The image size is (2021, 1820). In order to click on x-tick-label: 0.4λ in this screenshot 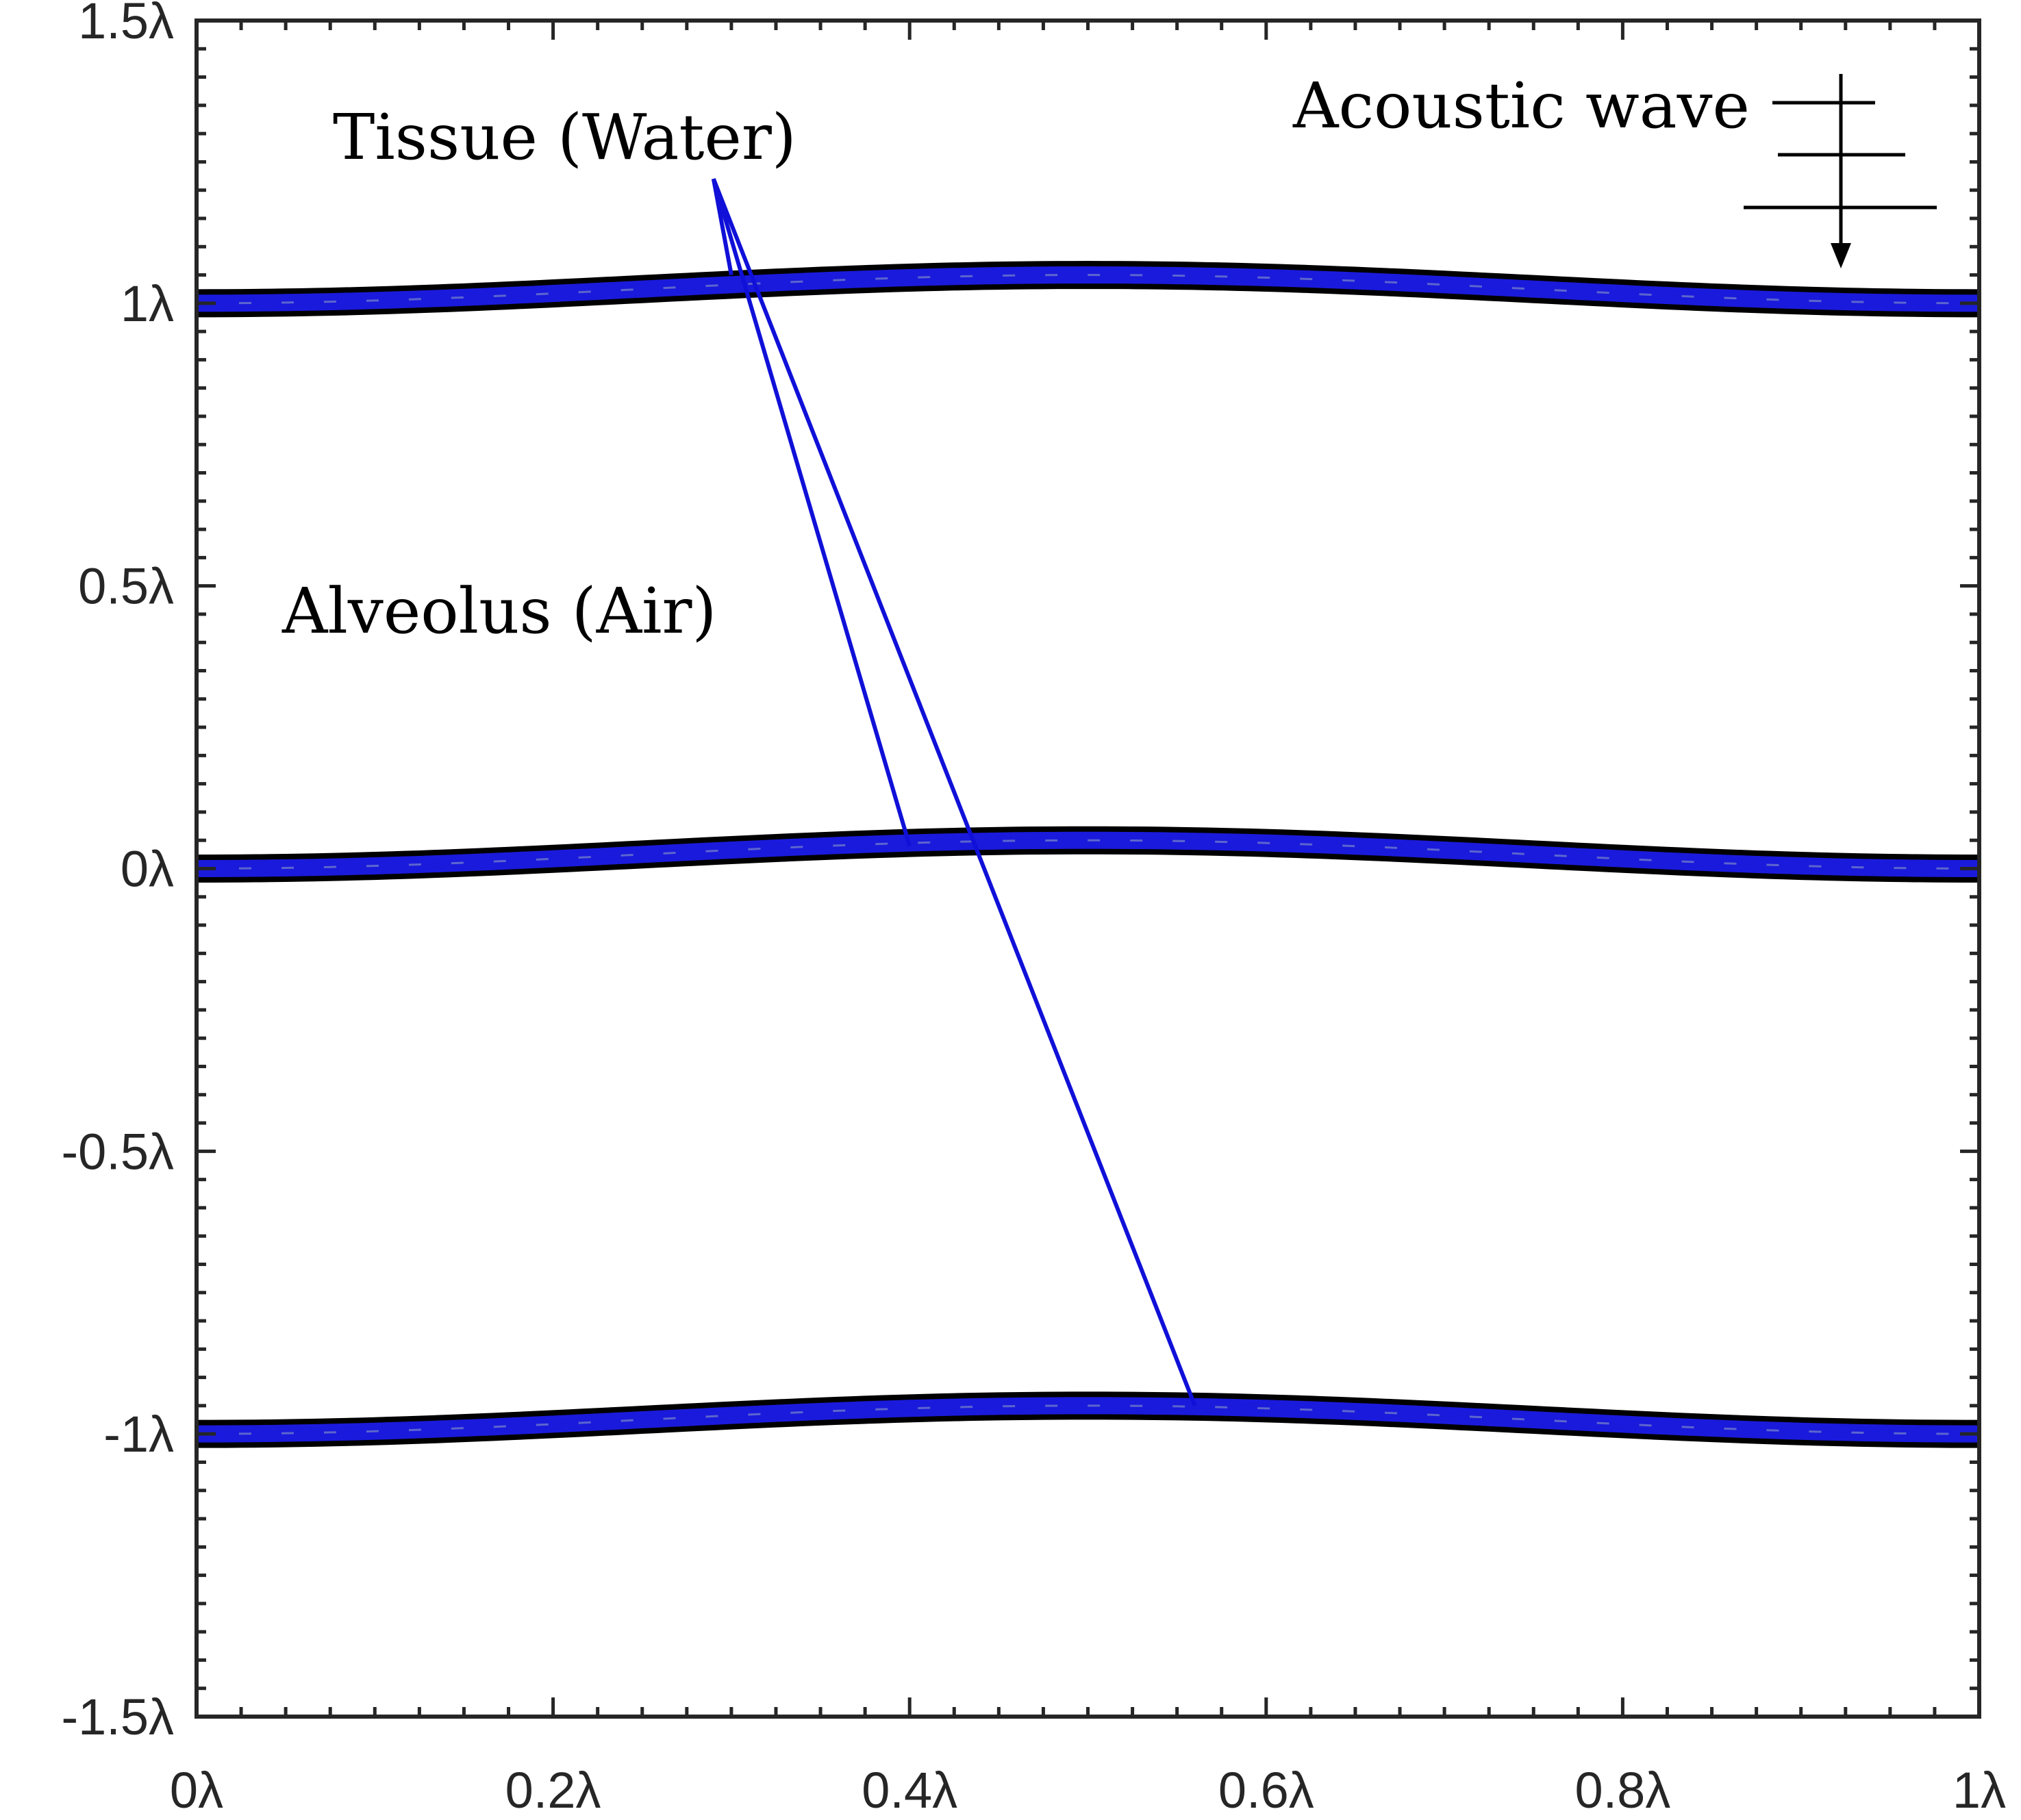, I will do `click(909, 1790)`.